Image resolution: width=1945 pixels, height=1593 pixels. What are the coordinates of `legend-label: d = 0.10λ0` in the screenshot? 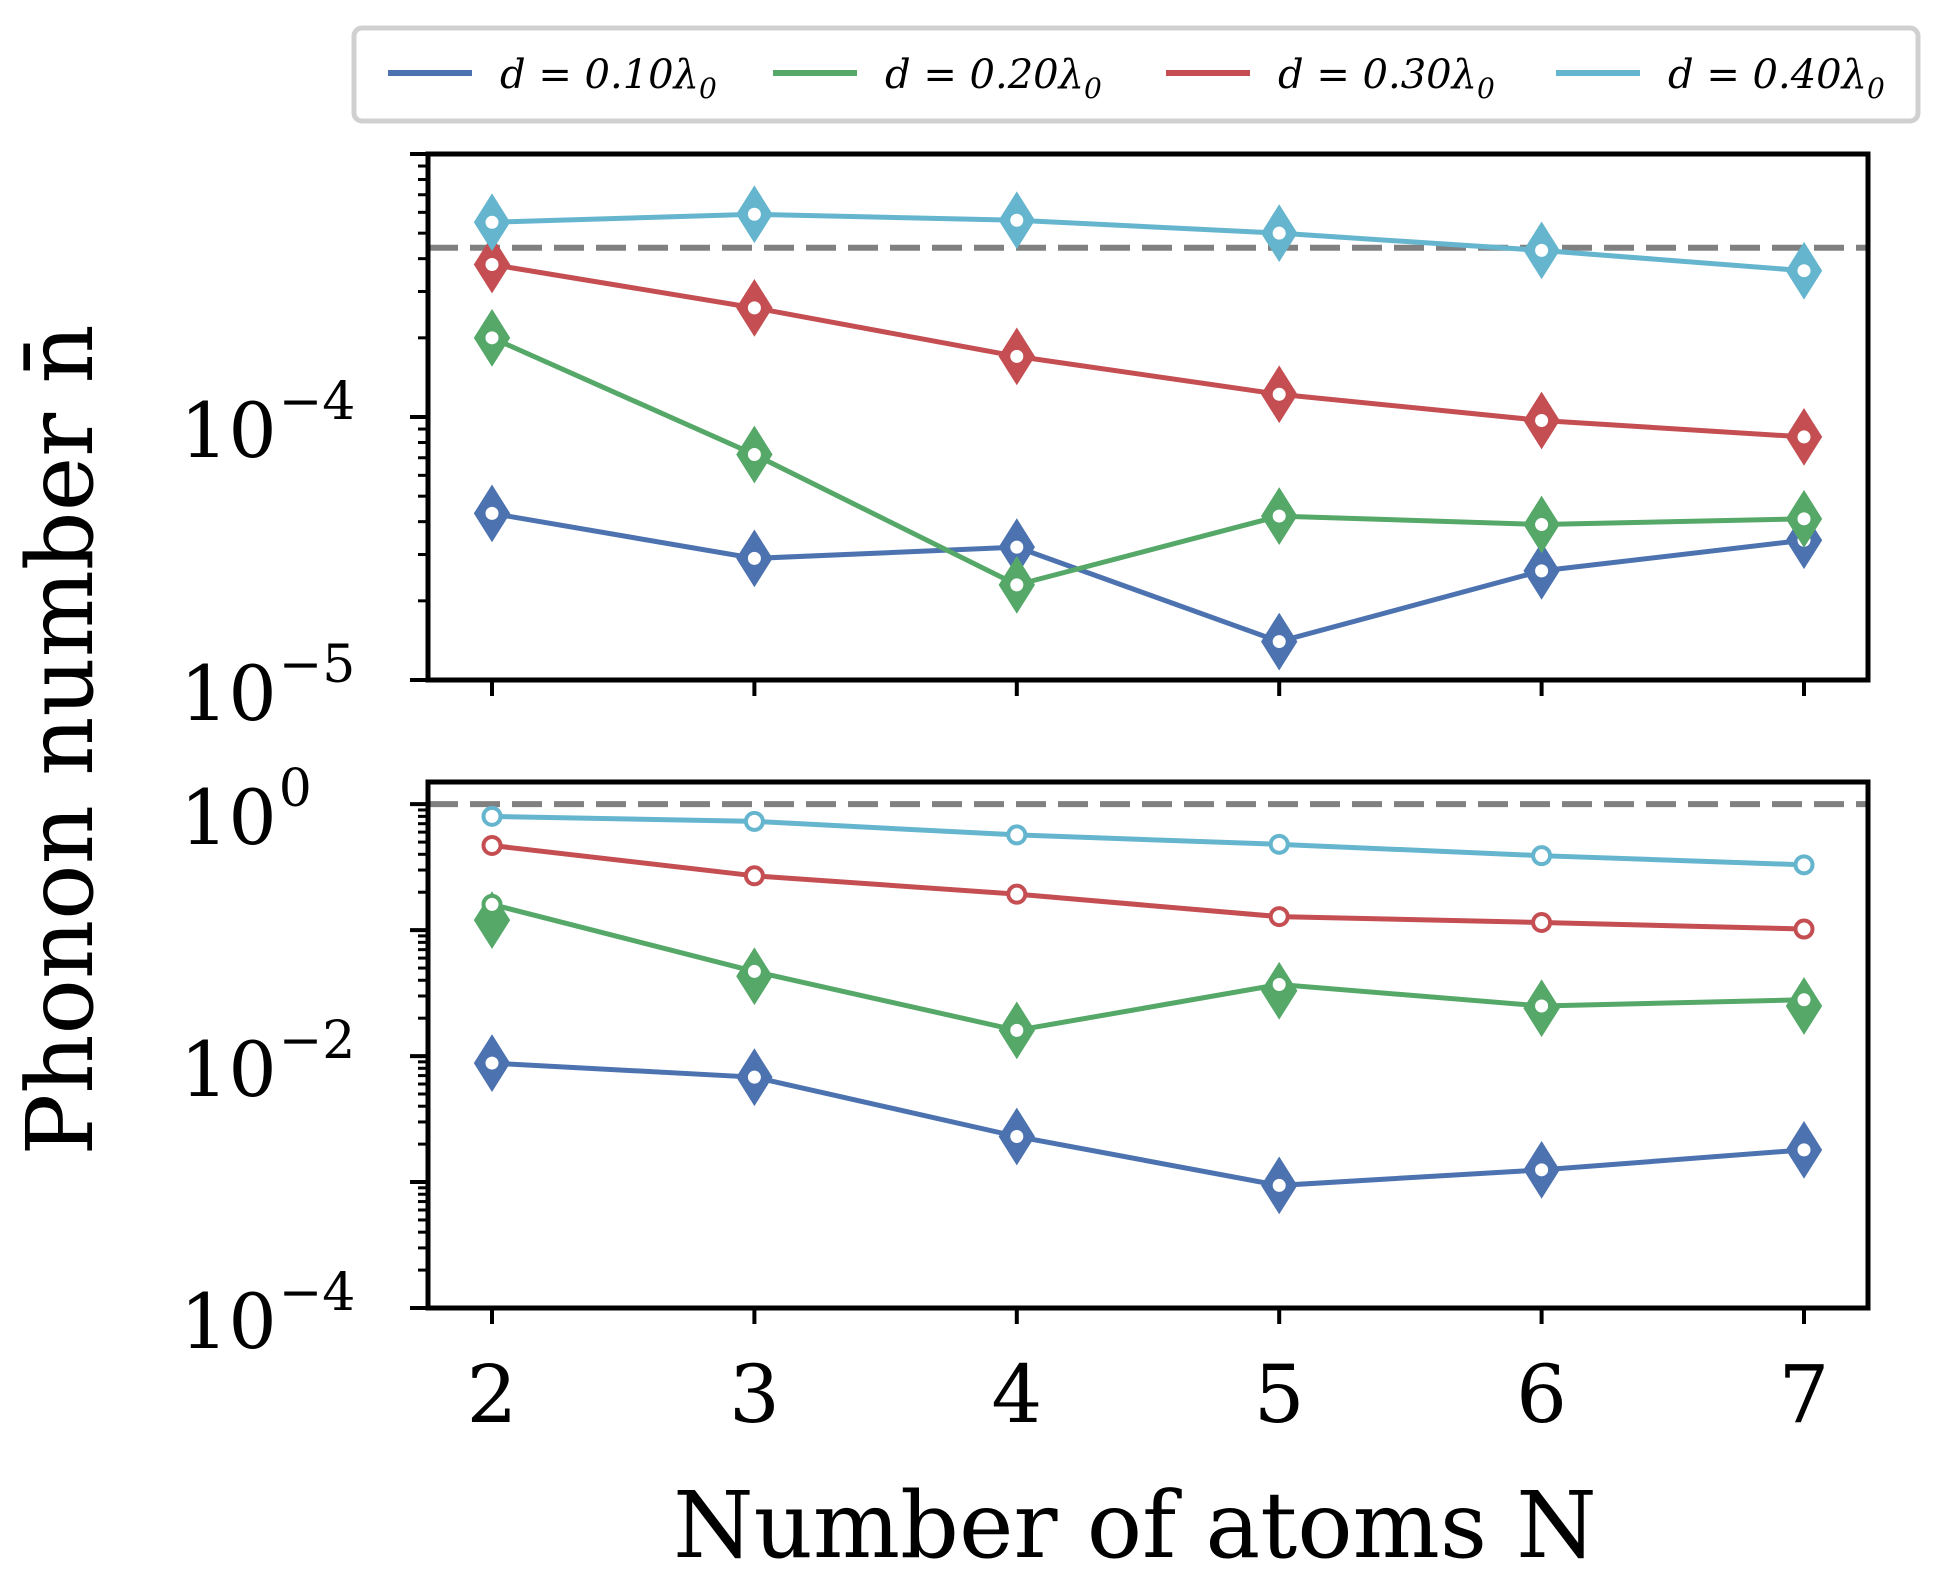 It's located at (608, 78).